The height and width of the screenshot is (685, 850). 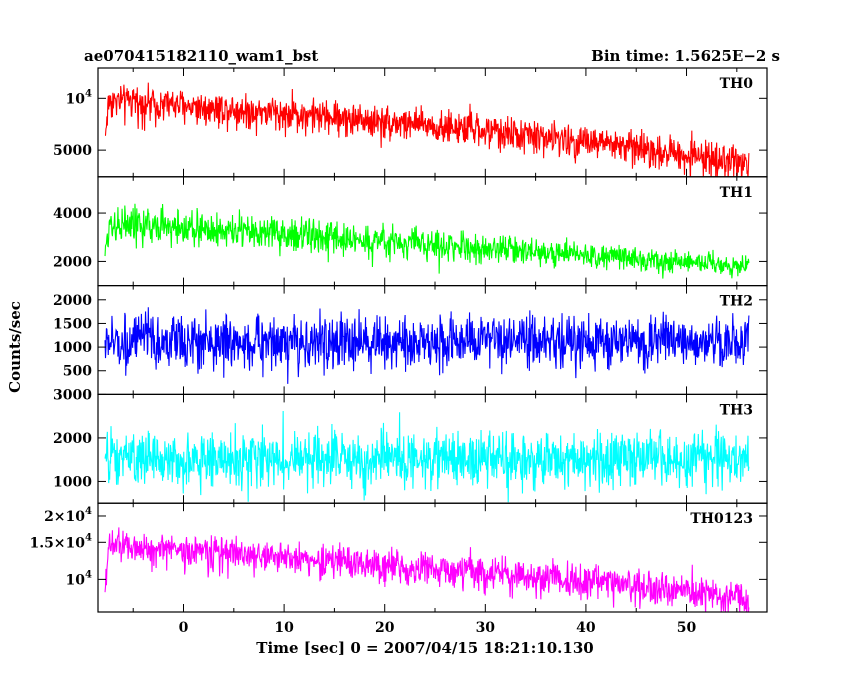 I want to click on x-tick-label: 30, so click(x=486, y=628).